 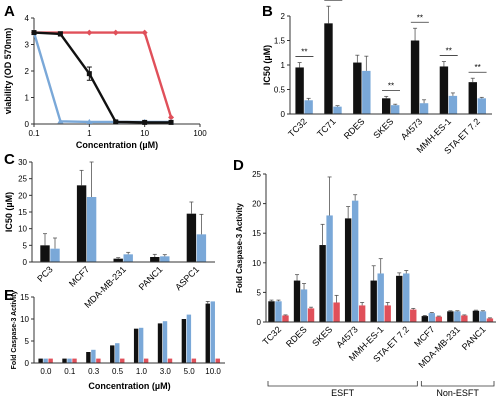 What do you see at coordinates (24, 319) in the screenshot?
I see `panel-e-y-tick-label: 10` at bounding box center [24, 319].